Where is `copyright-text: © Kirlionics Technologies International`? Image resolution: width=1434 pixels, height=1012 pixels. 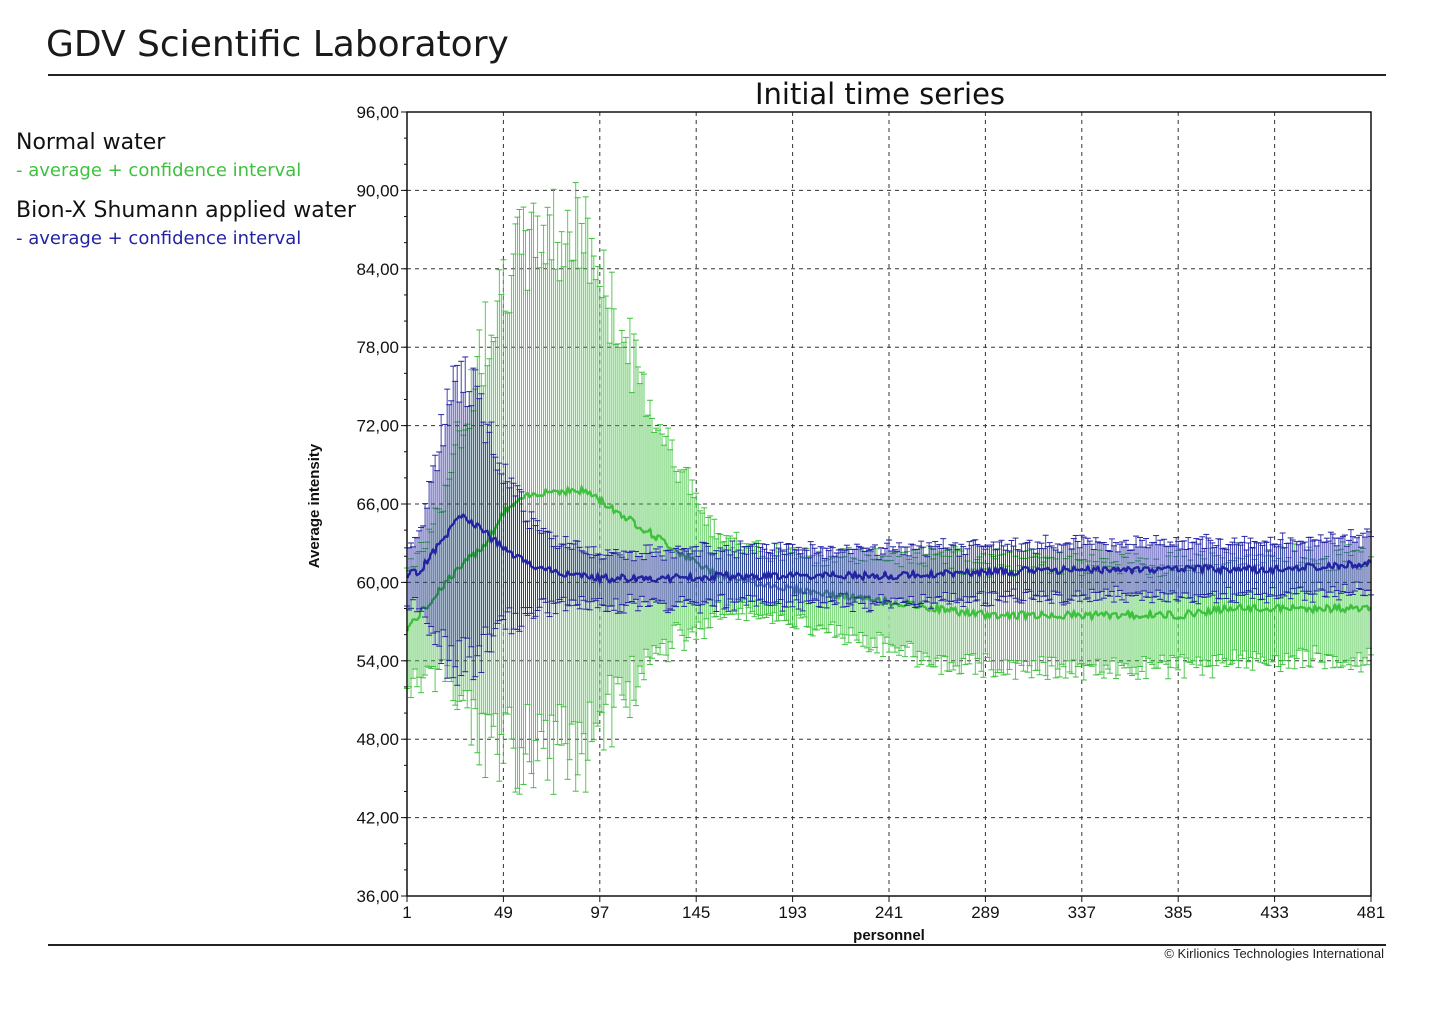 copyright-text: © Kirlionics Technologies International is located at coordinates (1274, 953).